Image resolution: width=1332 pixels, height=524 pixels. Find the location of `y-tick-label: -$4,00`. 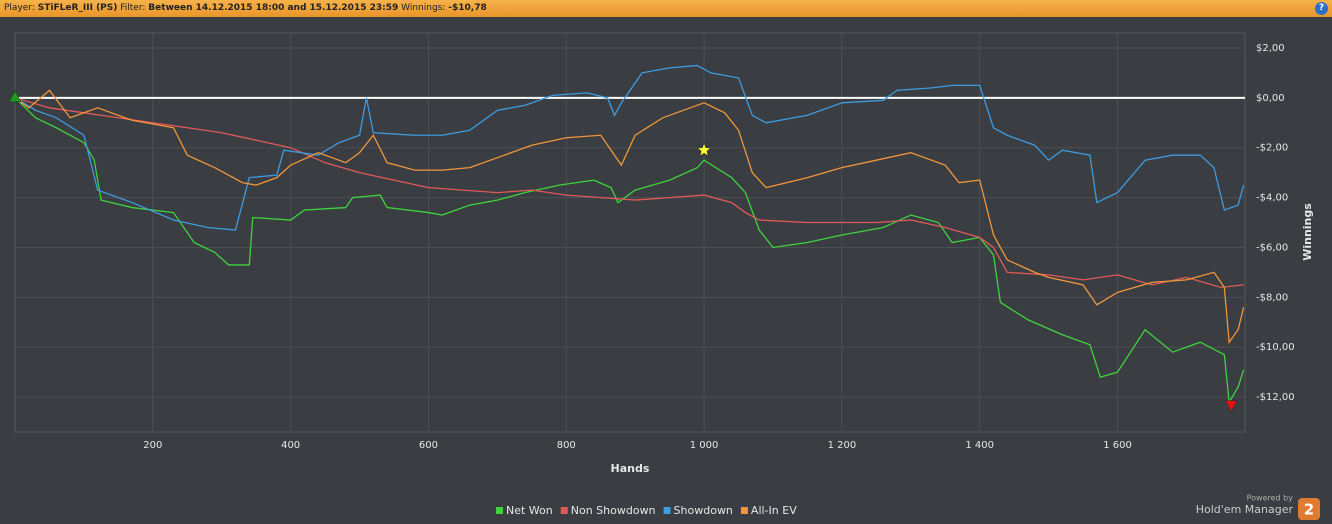

y-tick-label: -$4,00 is located at coordinates (1272, 198).